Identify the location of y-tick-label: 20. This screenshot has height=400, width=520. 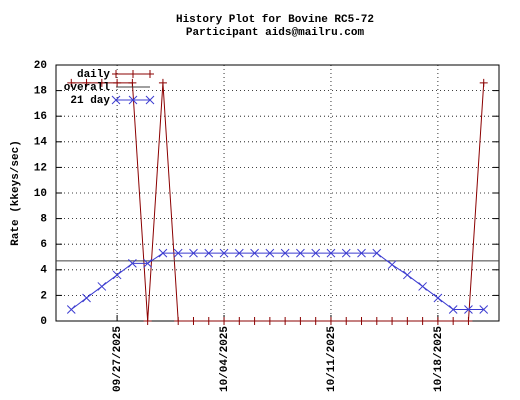
(40, 66).